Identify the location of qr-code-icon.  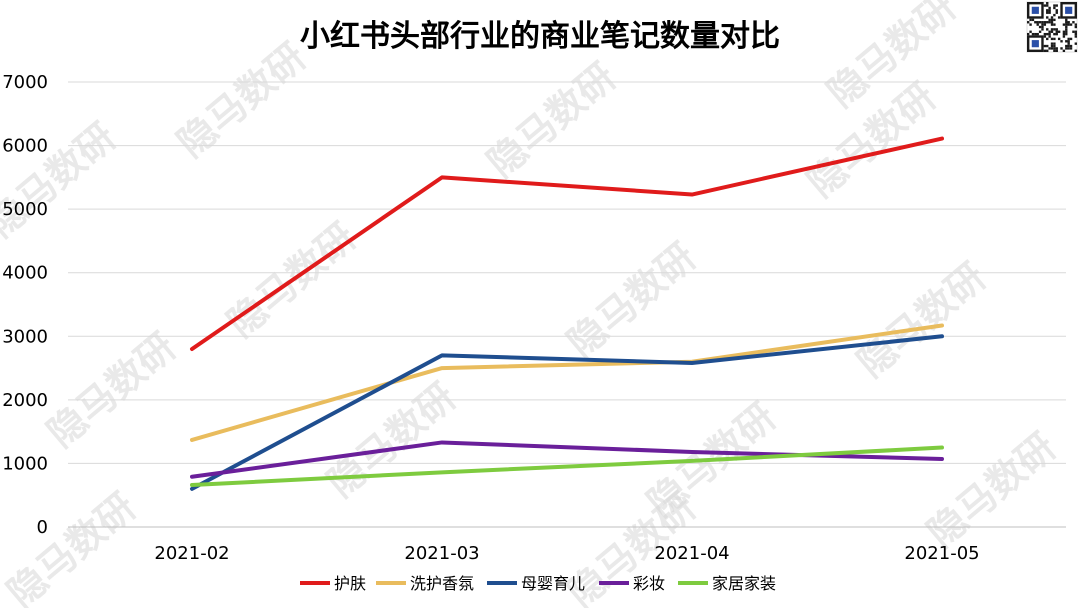
(1052, 27).